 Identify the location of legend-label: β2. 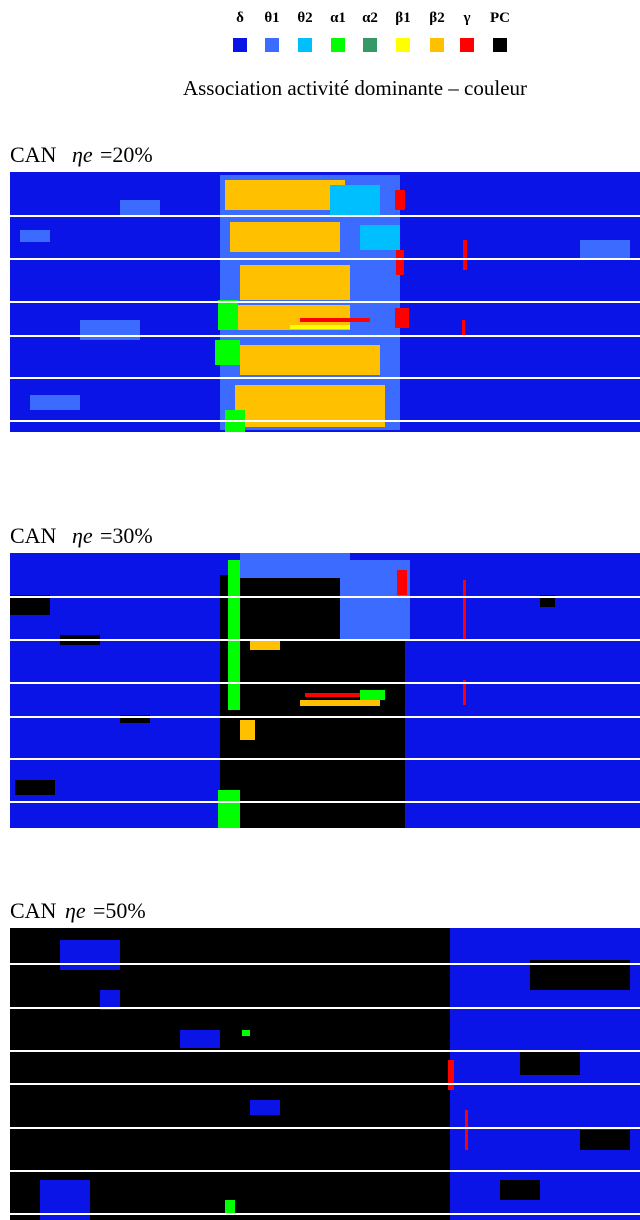
(436, 18).